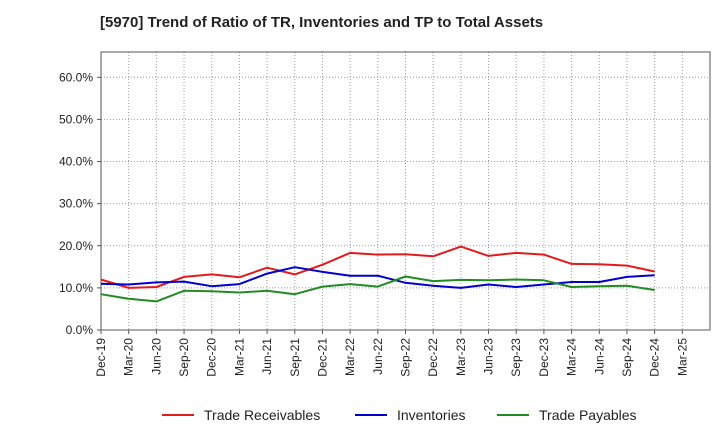  What do you see at coordinates (350, 357) in the screenshot?
I see `x-tick-label: Mar-22` at bounding box center [350, 357].